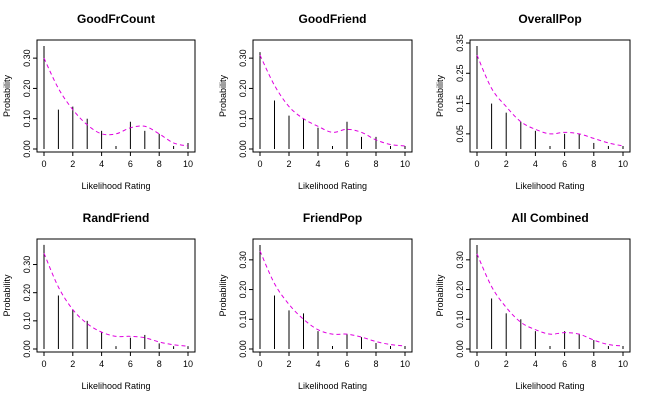  Describe the element at coordinates (462, 88) in the screenshot. I see `y-axis: 0.05 0.15 0.25 0.35` at that location.